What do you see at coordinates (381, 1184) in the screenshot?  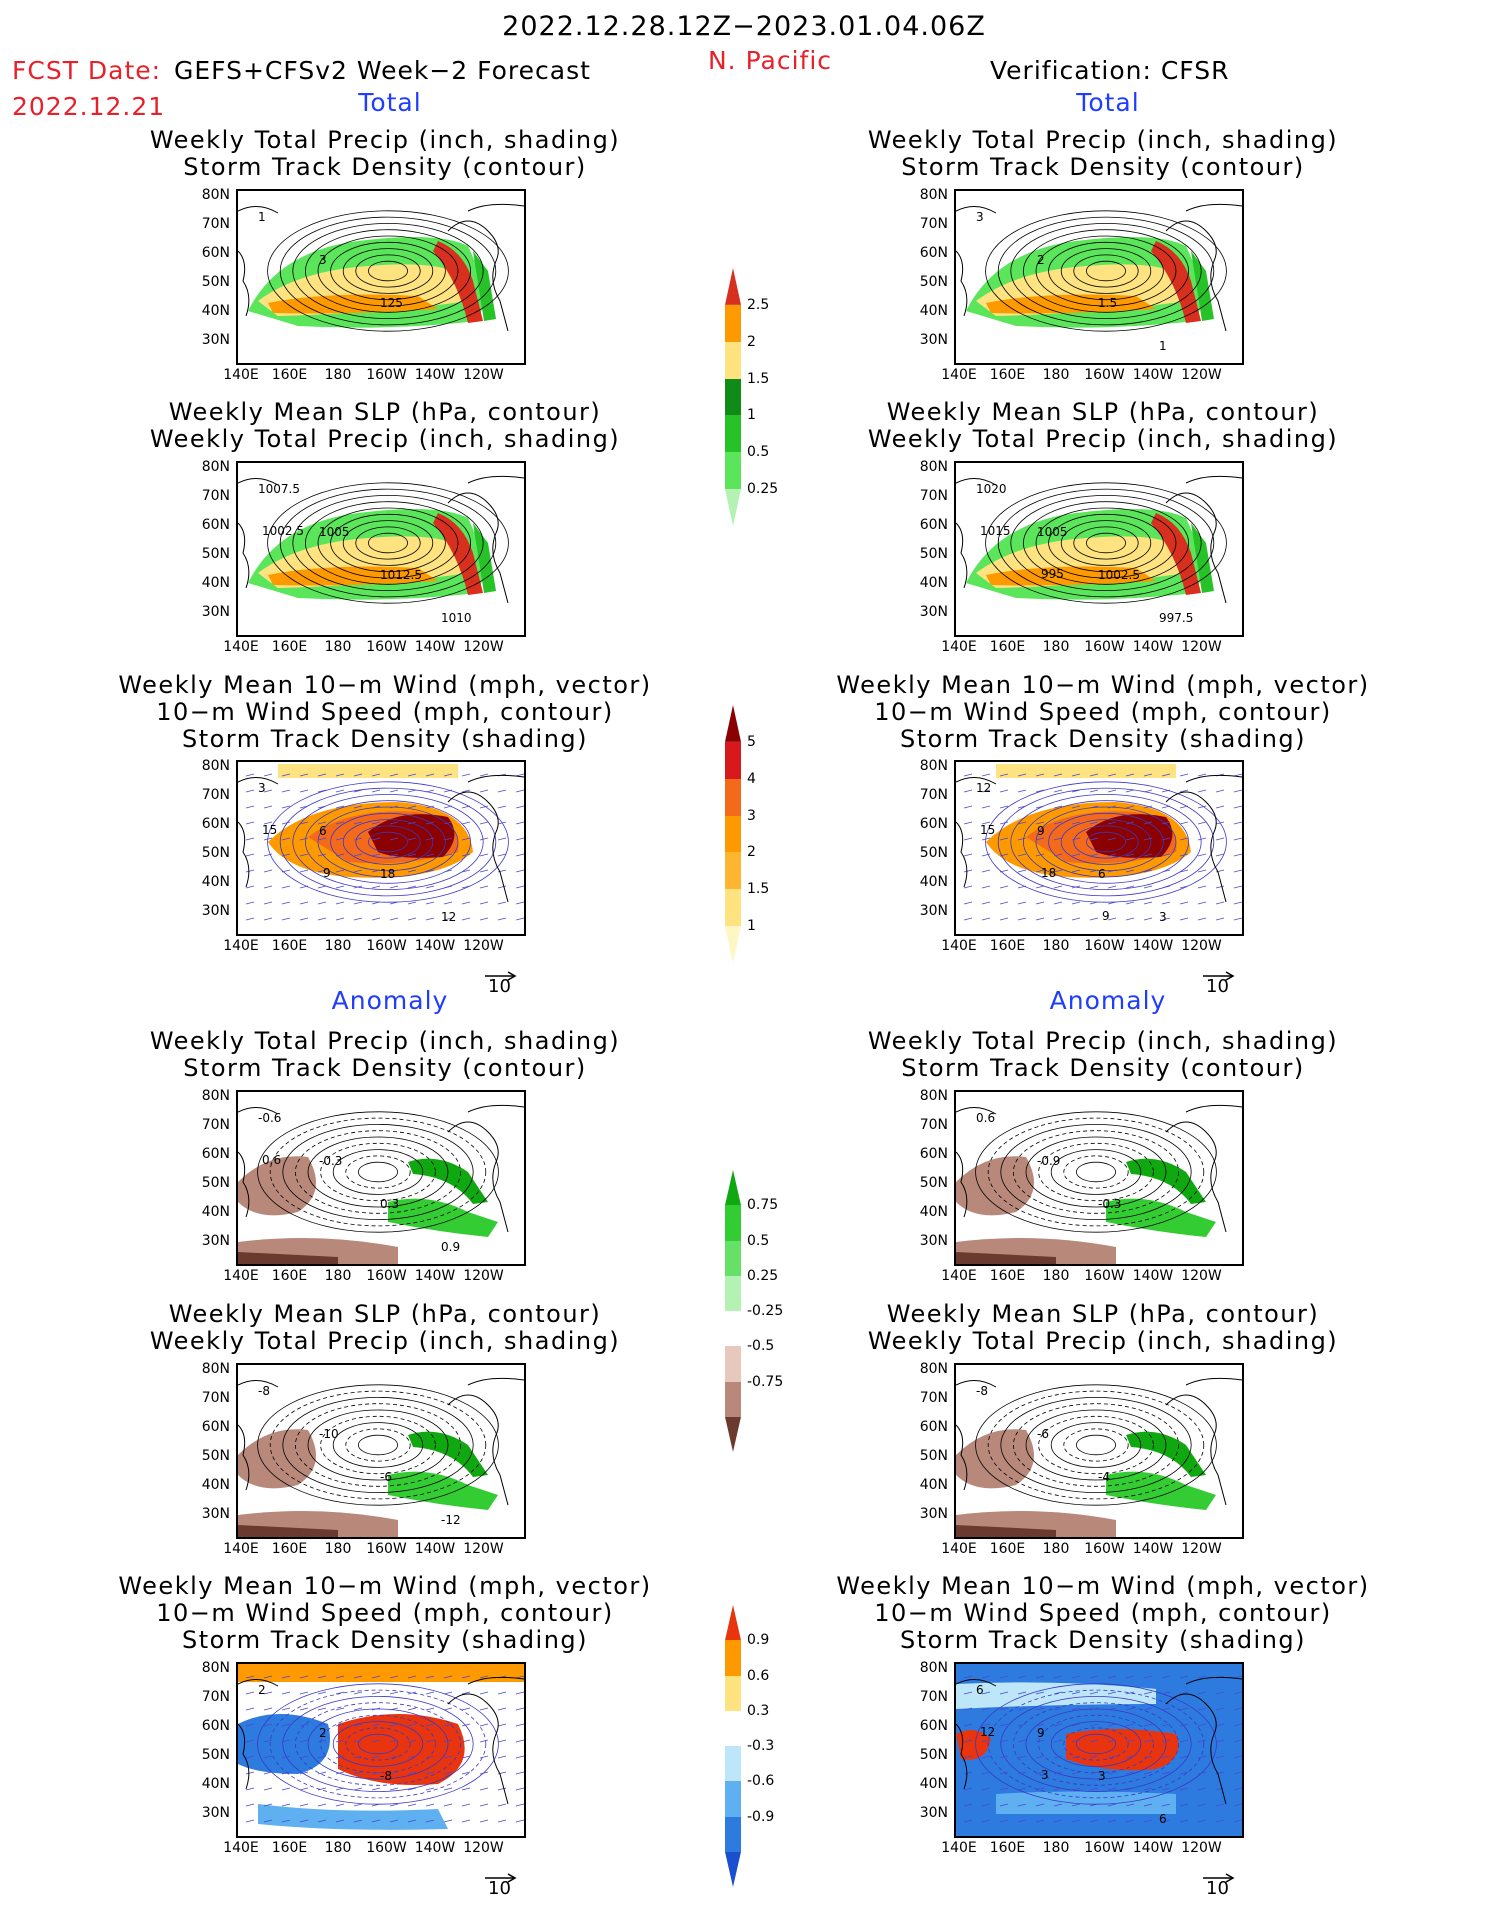 I see `map-plot-area: -0.6 -0.3 0.3 0.9 0.6` at bounding box center [381, 1184].